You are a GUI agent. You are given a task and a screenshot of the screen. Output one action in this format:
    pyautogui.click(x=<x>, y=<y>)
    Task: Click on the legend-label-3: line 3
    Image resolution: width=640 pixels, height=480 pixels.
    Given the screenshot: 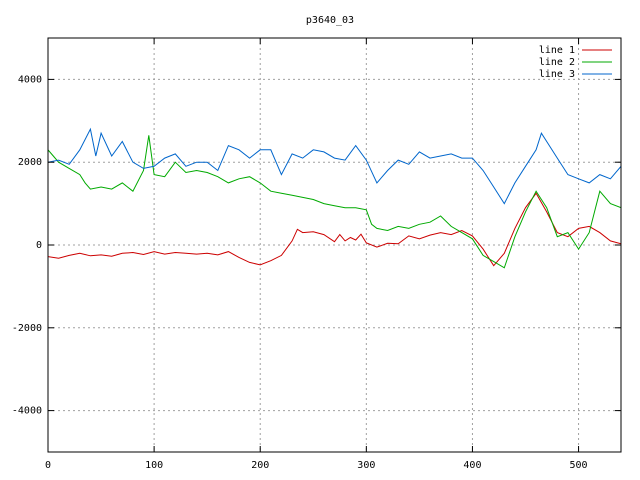 What is the action you would take?
    pyautogui.click(x=557, y=74)
    